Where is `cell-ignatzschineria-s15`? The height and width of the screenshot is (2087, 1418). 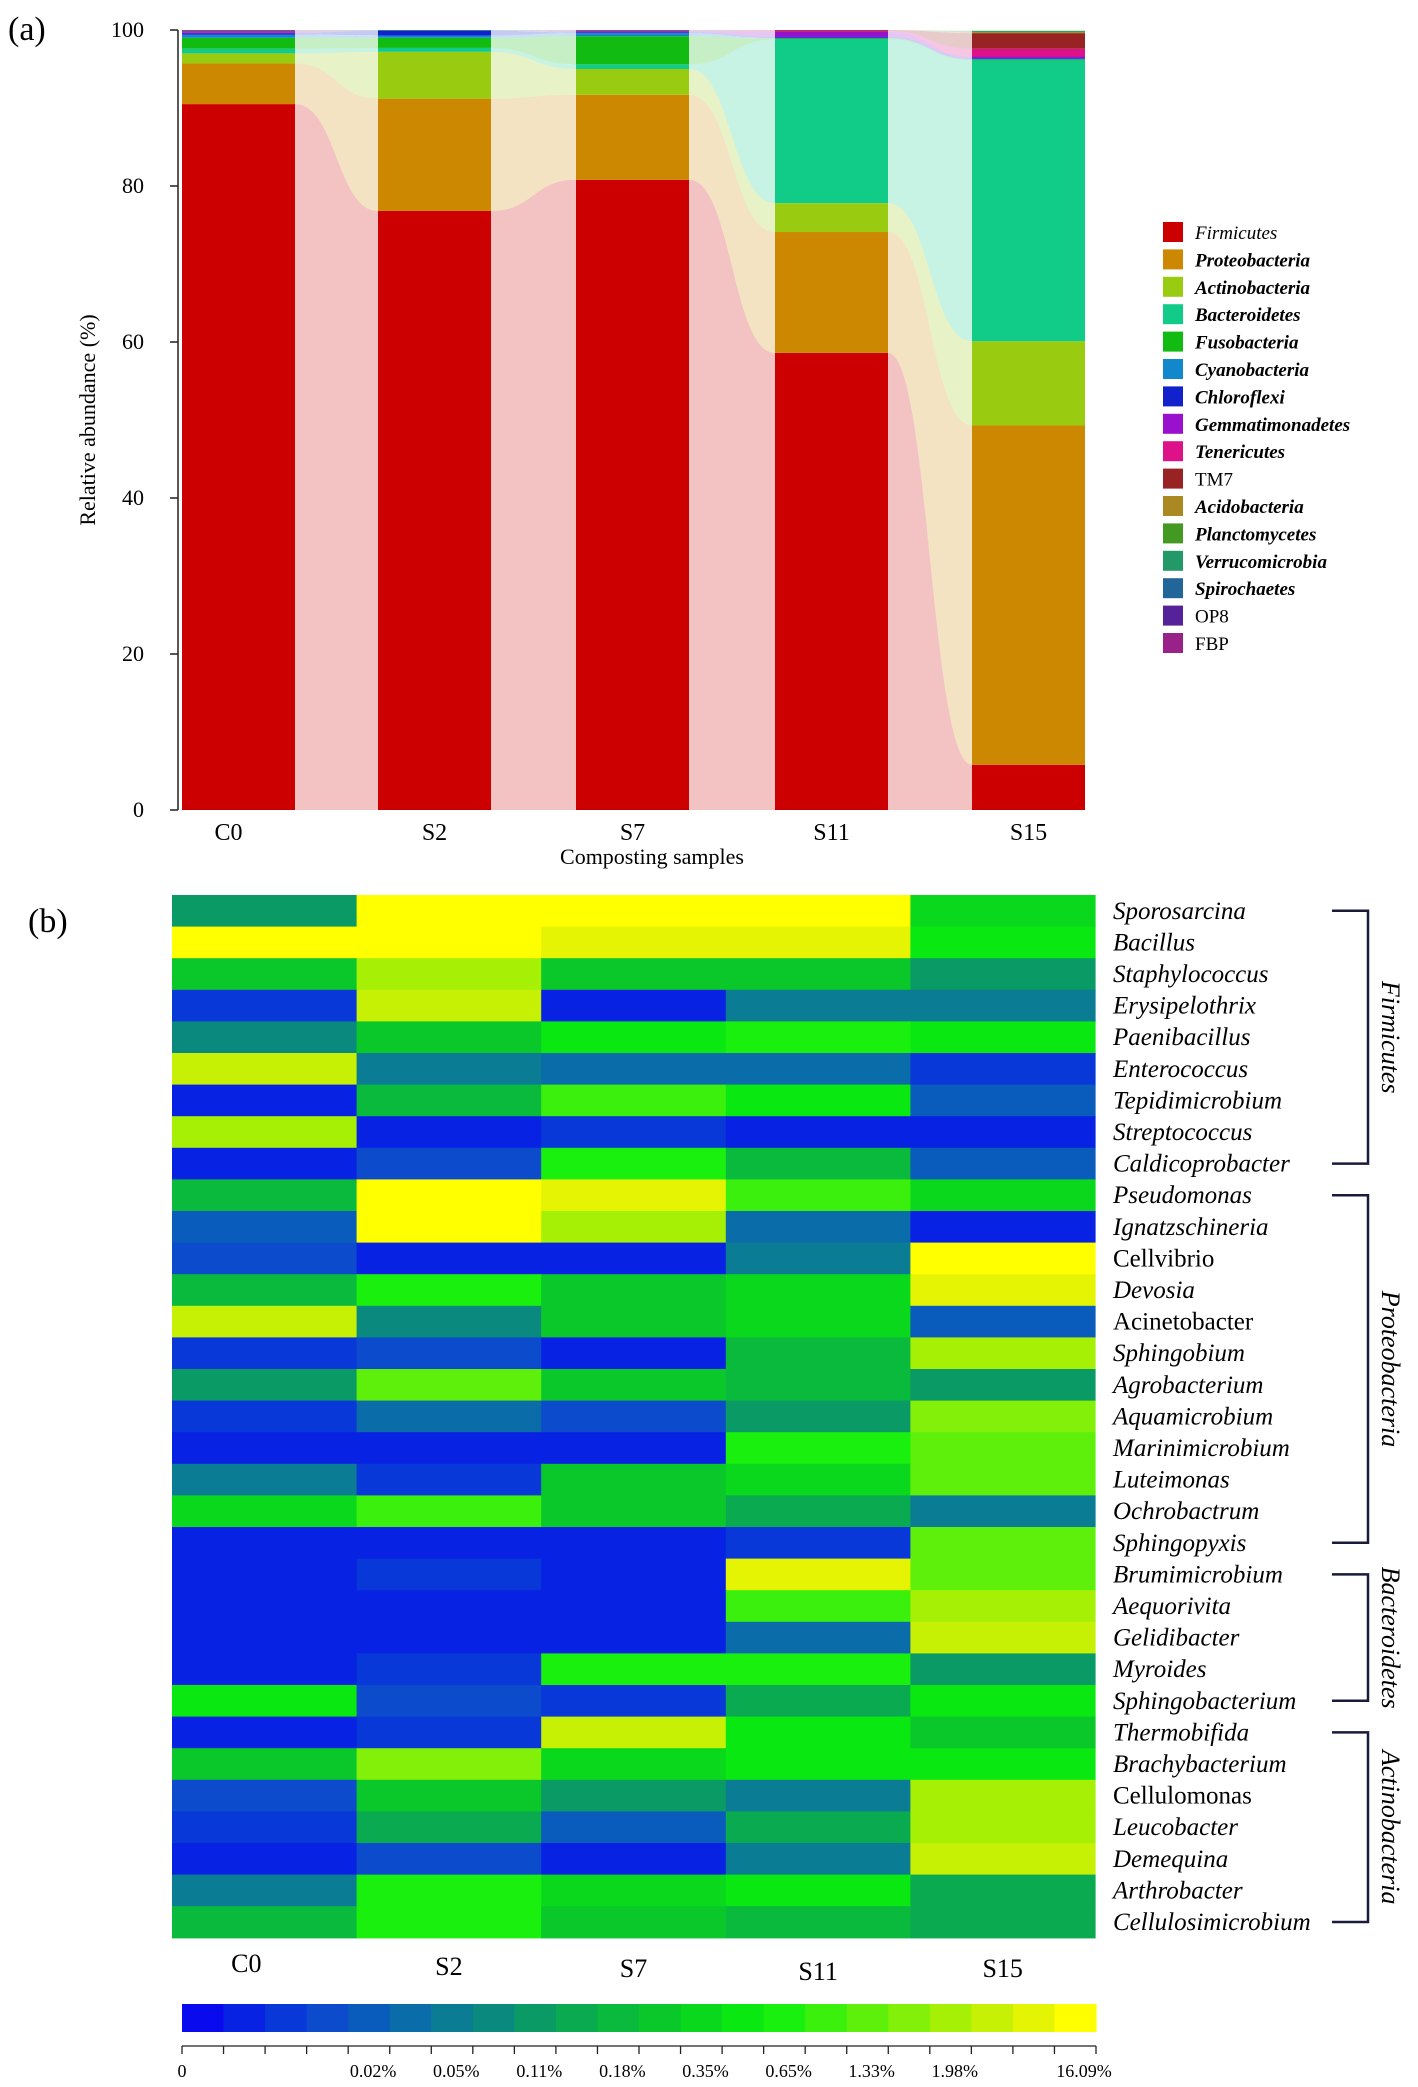
cell-ignatzschineria-s15 is located at coordinates (1003, 1227).